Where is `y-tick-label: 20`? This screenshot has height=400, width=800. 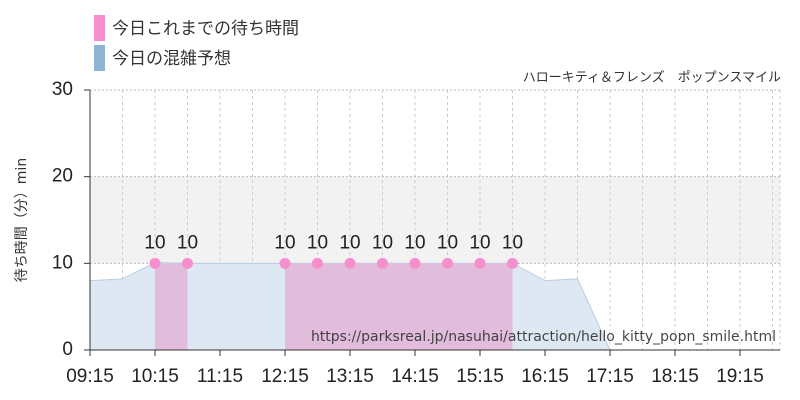 y-tick-label: 20 is located at coordinates (62, 176).